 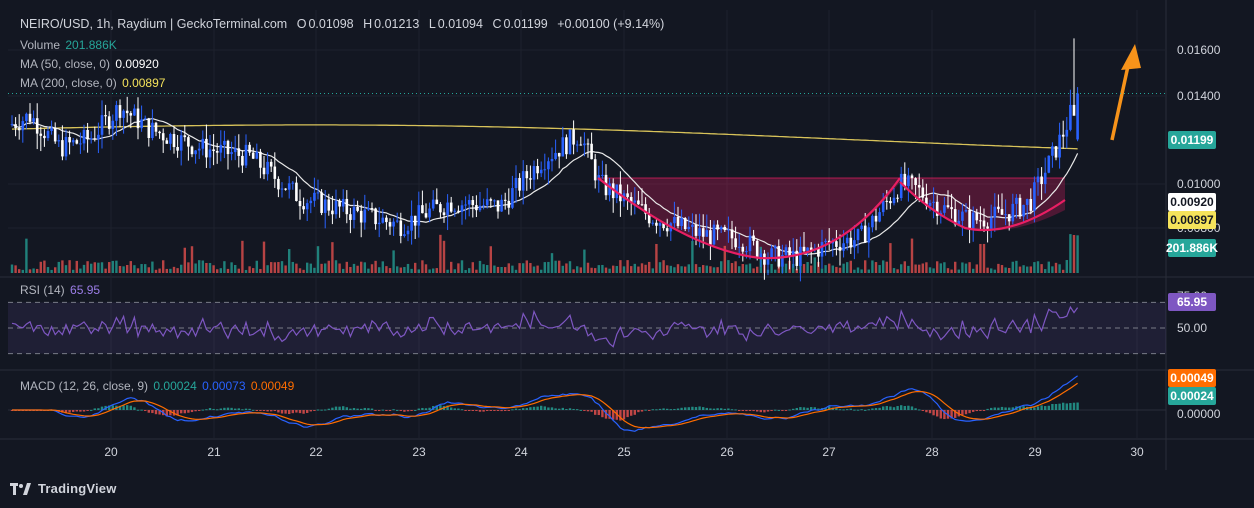 What do you see at coordinates (1137, 452) in the screenshot?
I see `x-tick-label: 30` at bounding box center [1137, 452].